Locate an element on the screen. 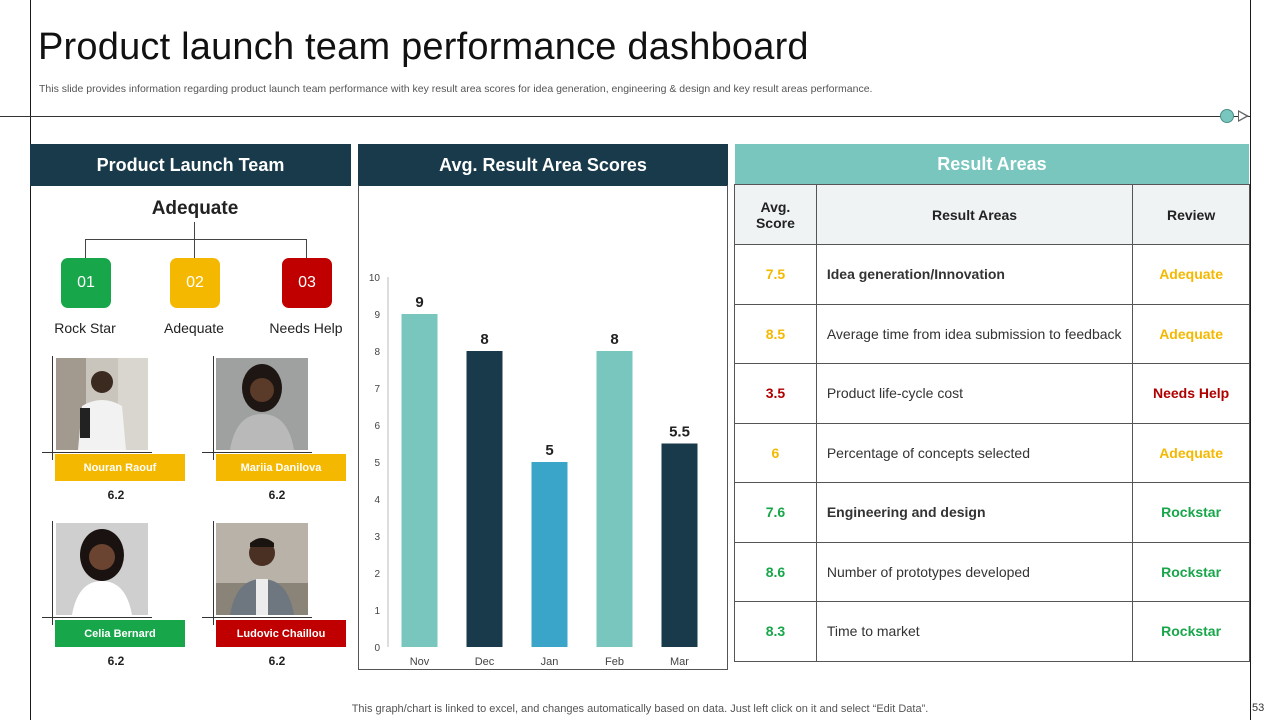 This screenshot has height=720, width=1280. bar-data-label: 5 is located at coordinates (549, 450).